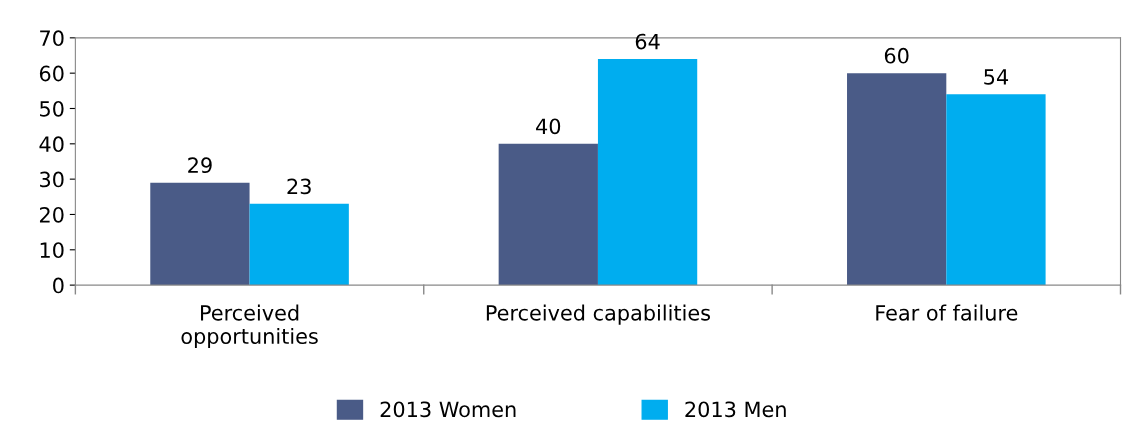 The height and width of the screenshot is (440, 1125). What do you see at coordinates (58, 285) in the screenshot?
I see `y-tick-label: 0` at bounding box center [58, 285].